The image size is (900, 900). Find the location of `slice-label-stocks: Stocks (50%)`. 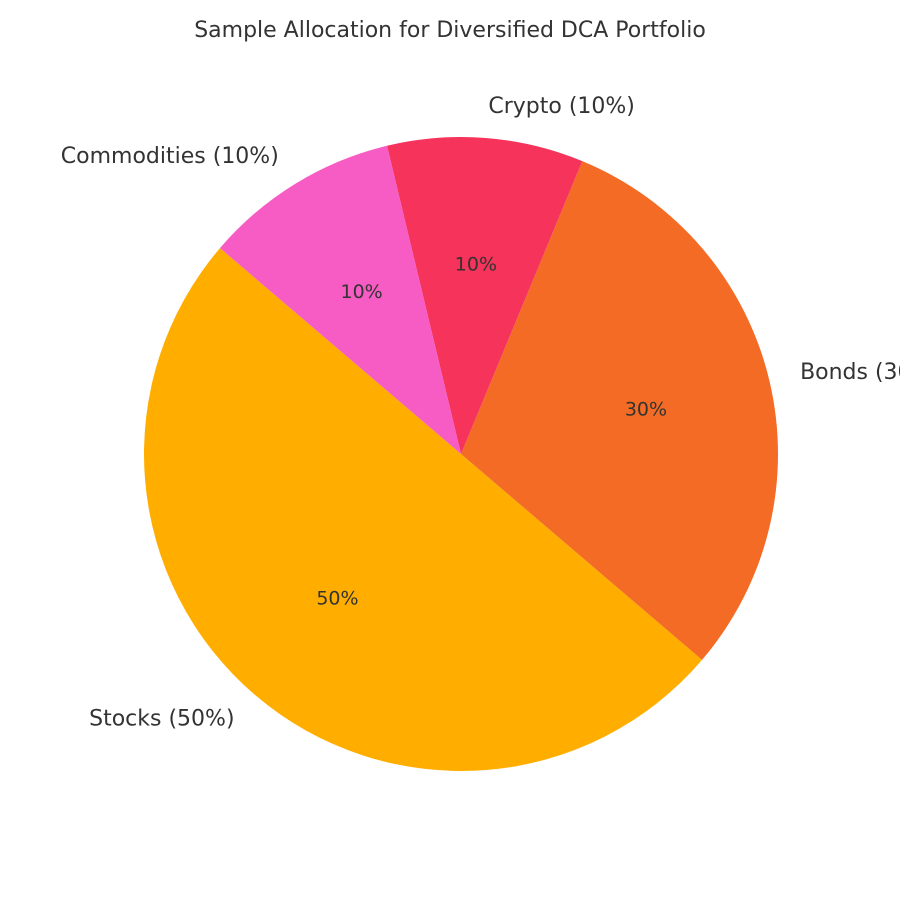

slice-label-stocks: Stocks (50%) is located at coordinates (161, 719).